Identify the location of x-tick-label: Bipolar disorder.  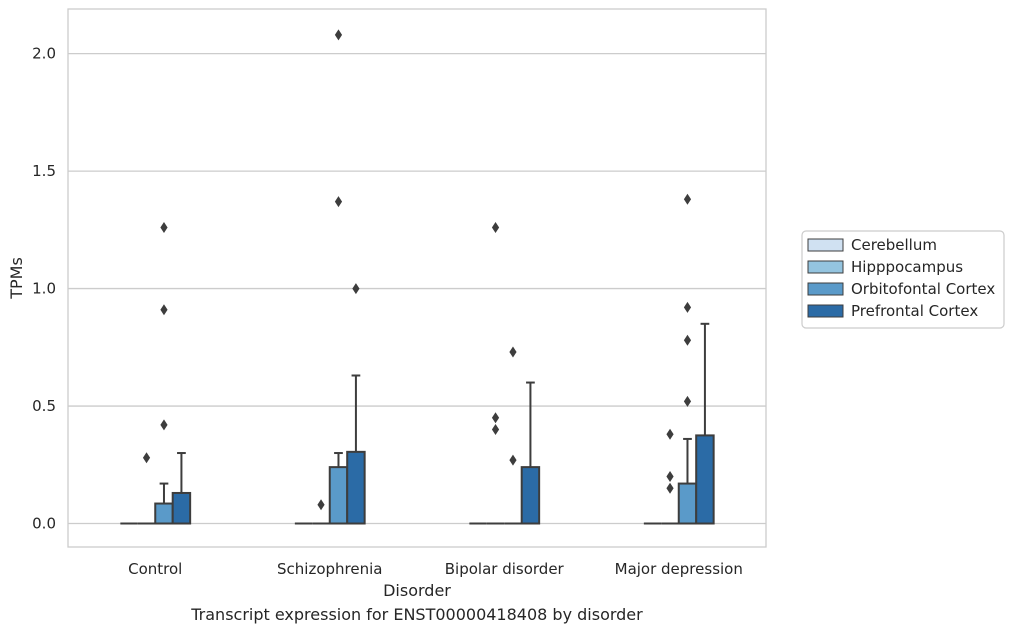
(505, 569).